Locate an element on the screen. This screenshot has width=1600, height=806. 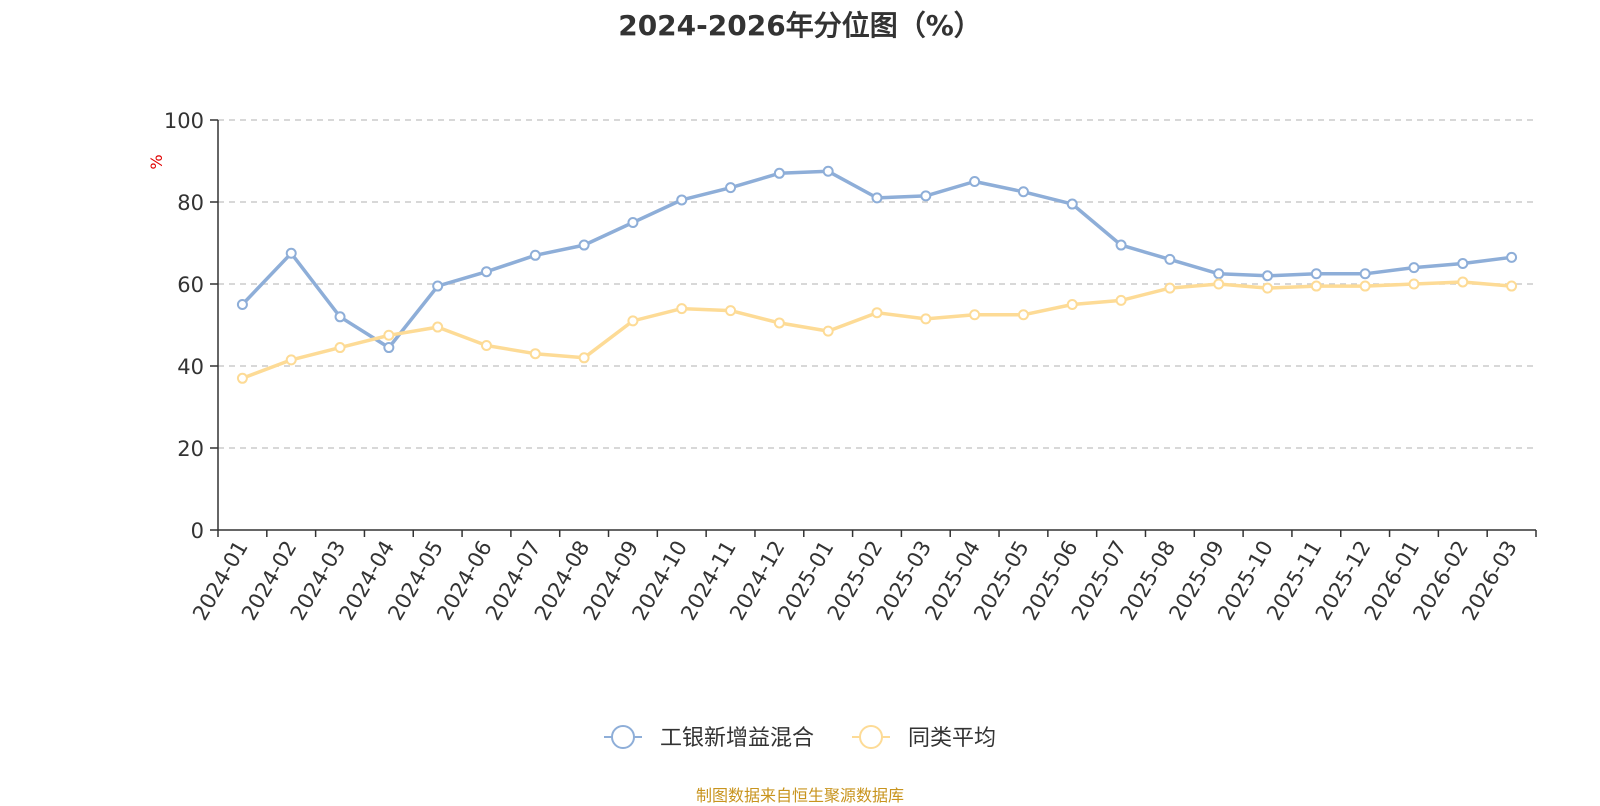
series-line is located at coordinates (877, 330).